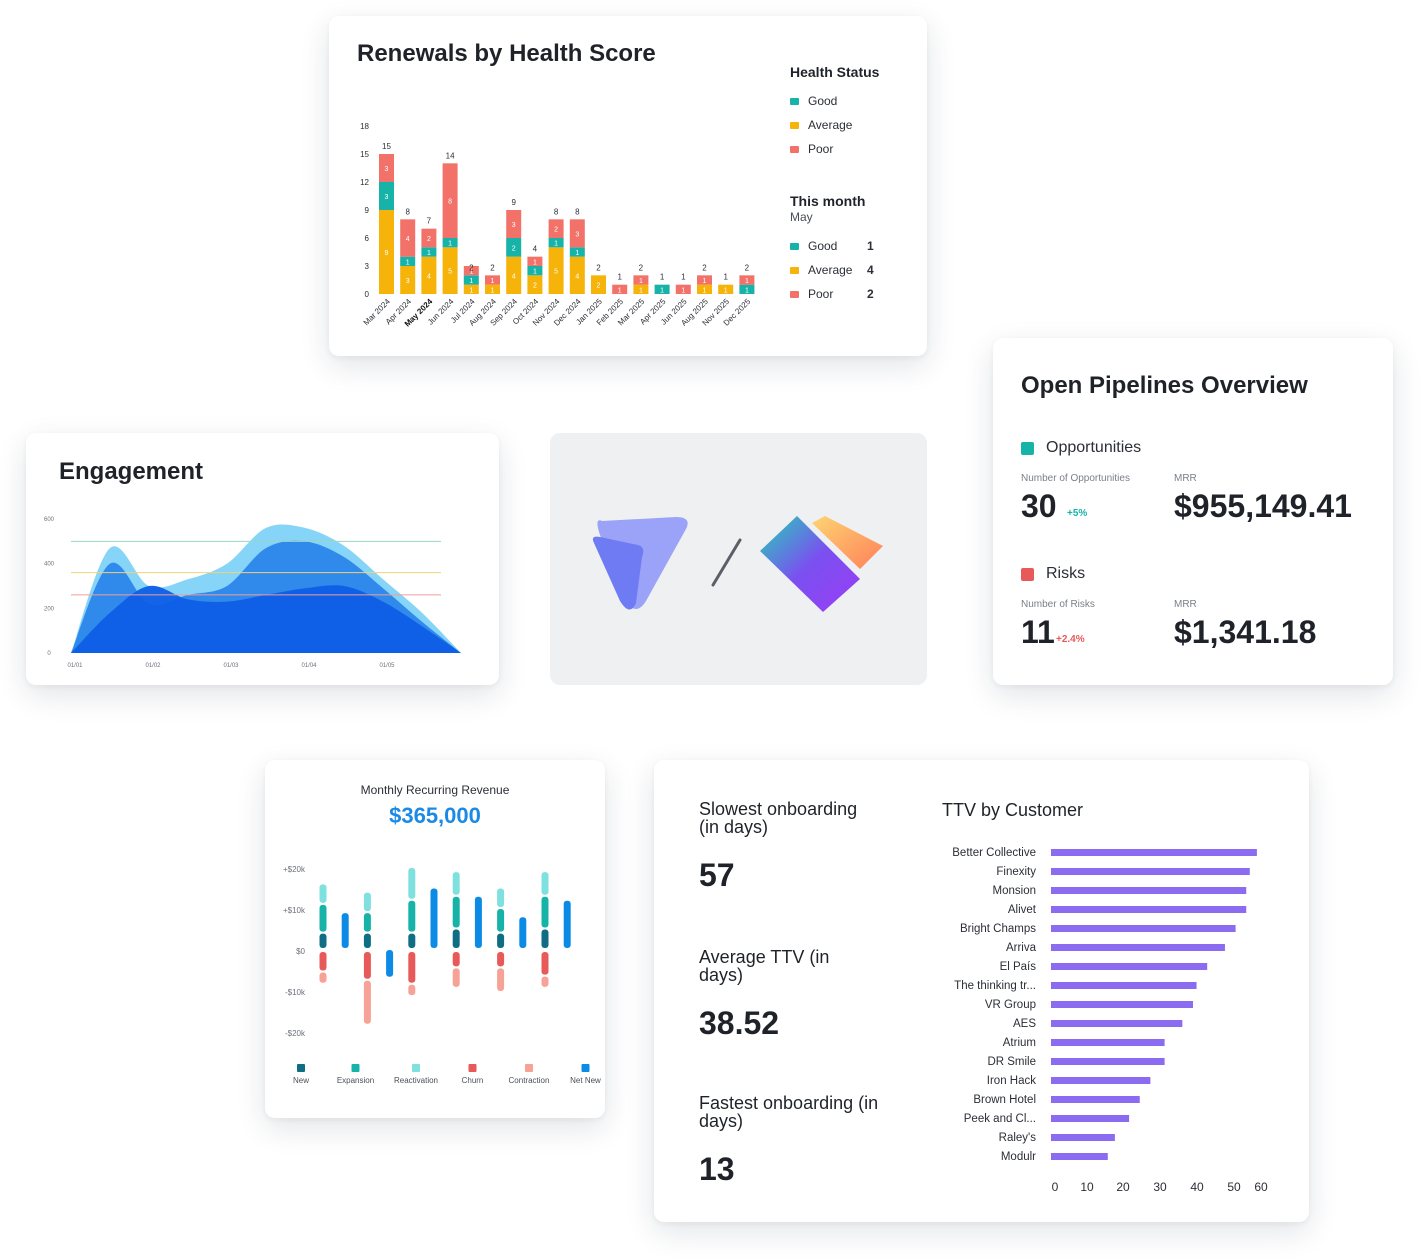 The height and width of the screenshot is (1260, 1420). Describe the element at coordinates (529, 1080) in the screenshot. I see `legend-label: Contraction` at that location.